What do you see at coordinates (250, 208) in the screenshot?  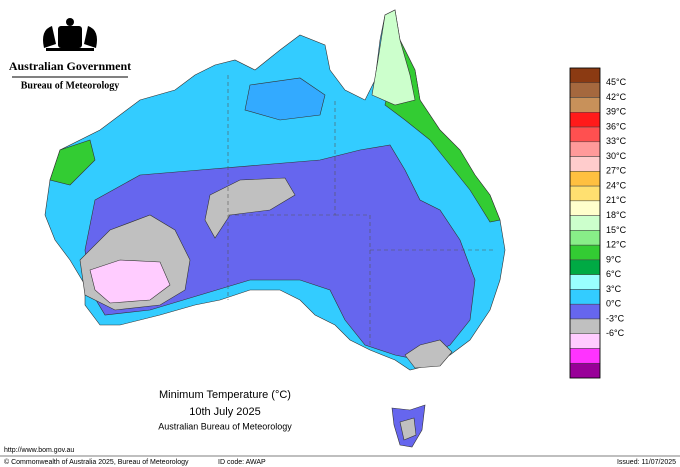 I see `central-grey` at bounding box center [250, 208].